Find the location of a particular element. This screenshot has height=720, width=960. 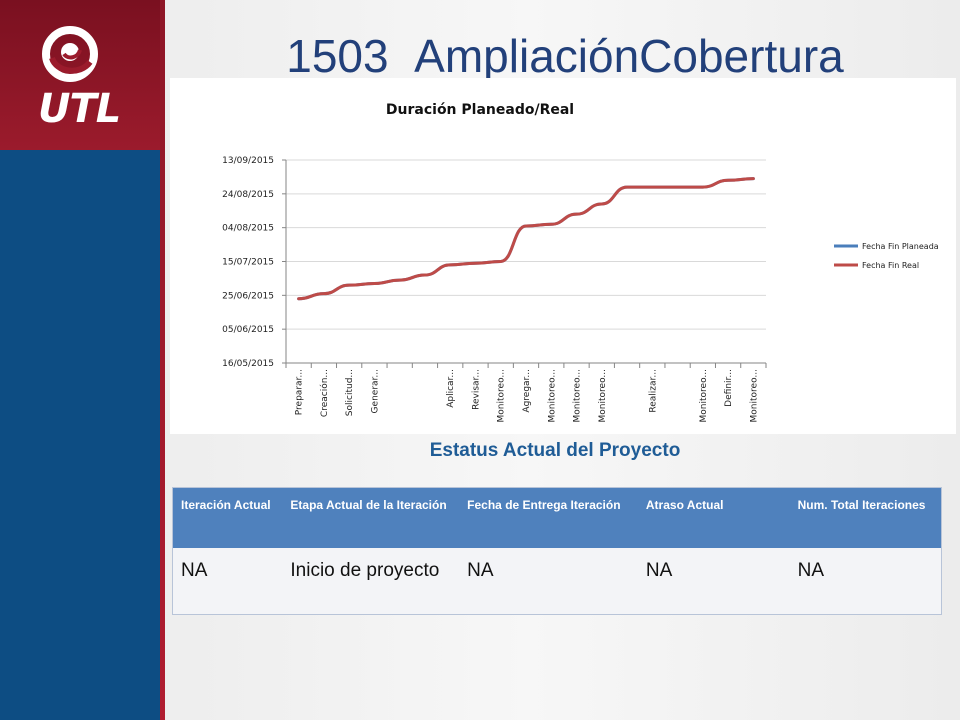

header-fecha-entrega: Fecha de Entrega Iteración is located at coordinates (548, 517).